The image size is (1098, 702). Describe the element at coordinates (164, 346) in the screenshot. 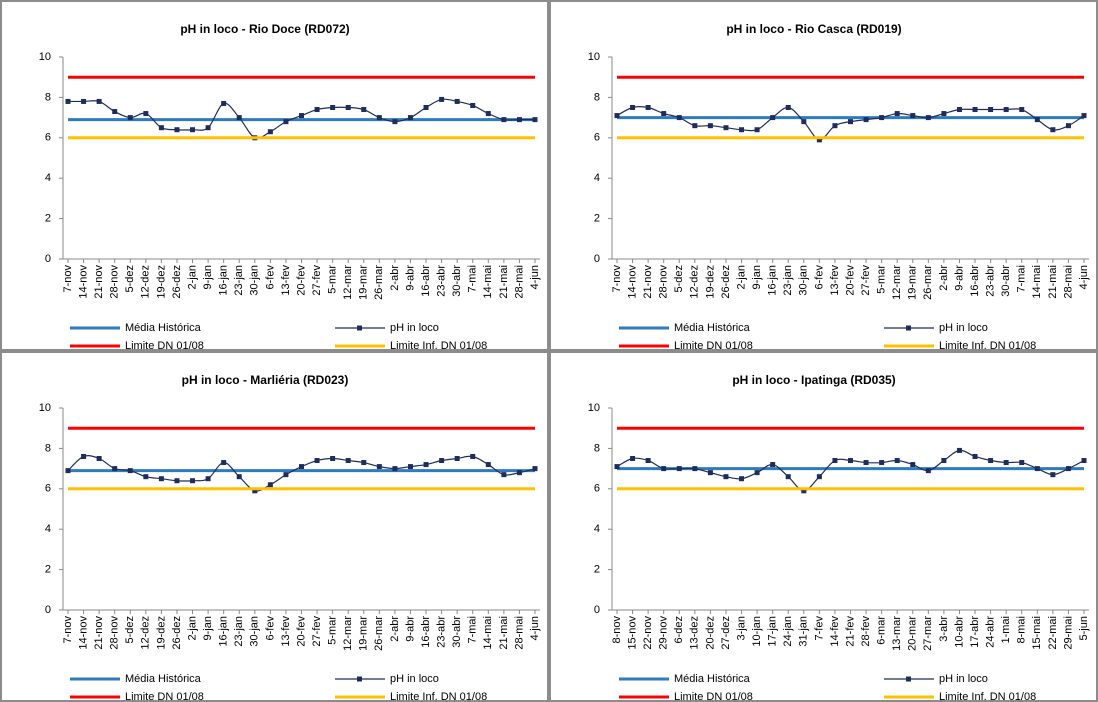

I see `legend-label: Limite DN 01/08` at that location.